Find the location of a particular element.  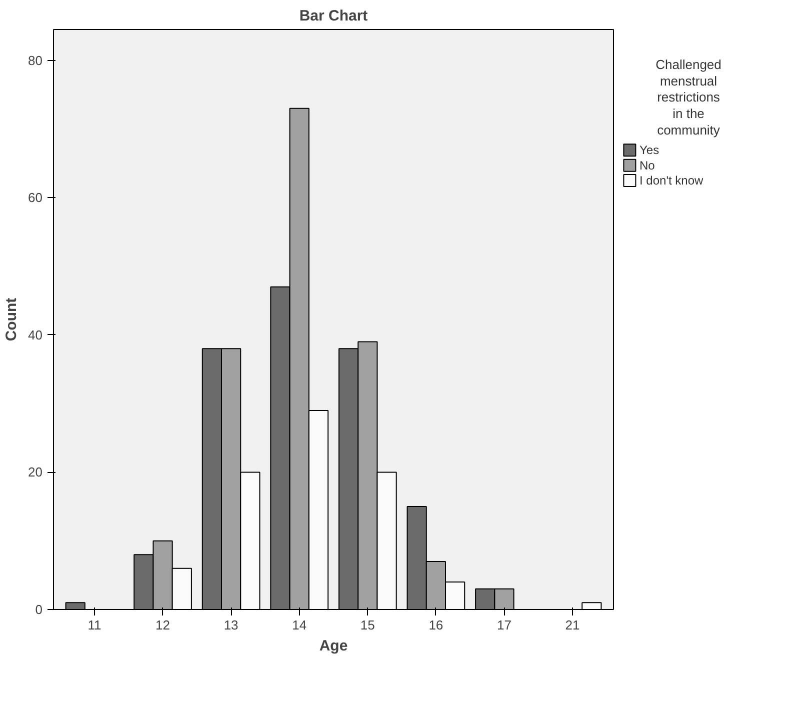

x-tick-label: 13 is located at coordinates (231, 625).